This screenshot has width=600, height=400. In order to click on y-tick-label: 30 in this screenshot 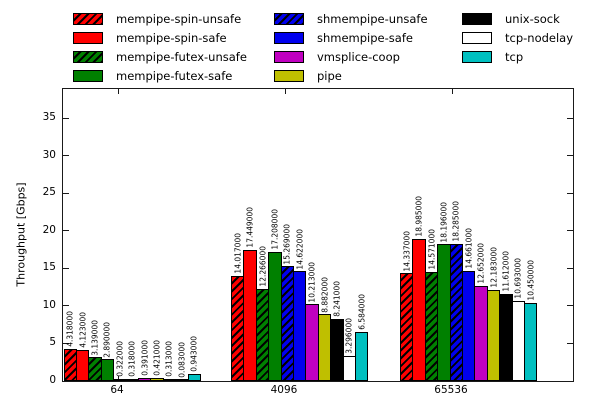, I will do `click(49, 154)`.